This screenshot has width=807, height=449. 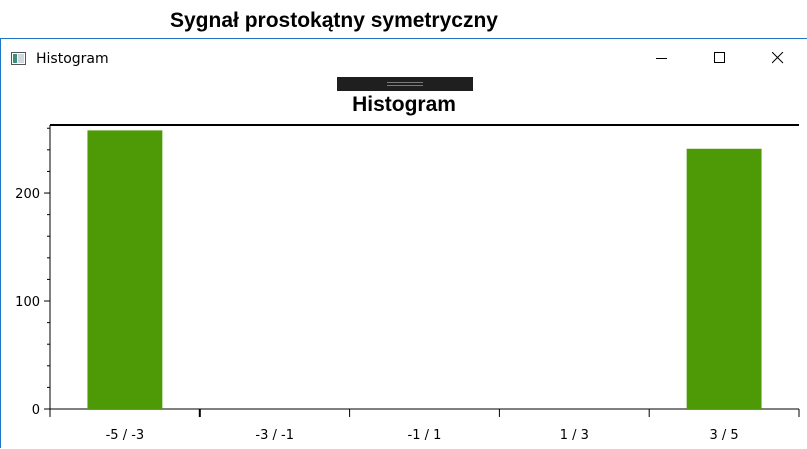 What do you see at coordinates (574, 435) in the screenshot?
I see `x-tick-label: 1 / 3` at bounding box center [574, 435].